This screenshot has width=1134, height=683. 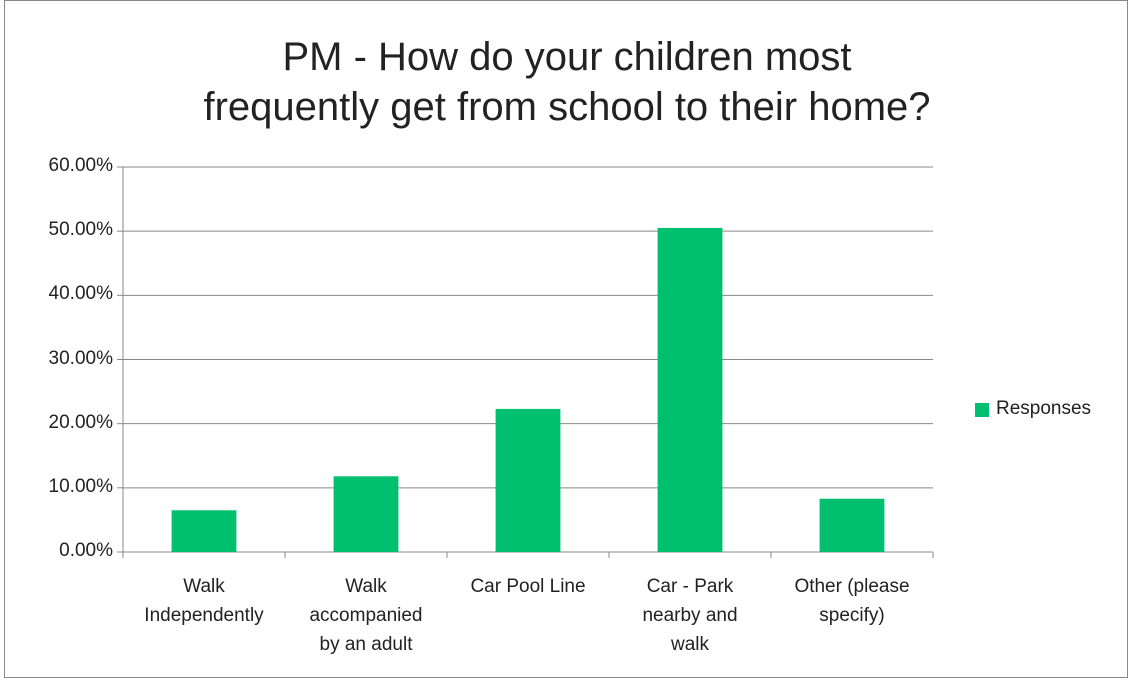 I want to click on y-tick-label: 30.00%, so click(x=80, y=358).